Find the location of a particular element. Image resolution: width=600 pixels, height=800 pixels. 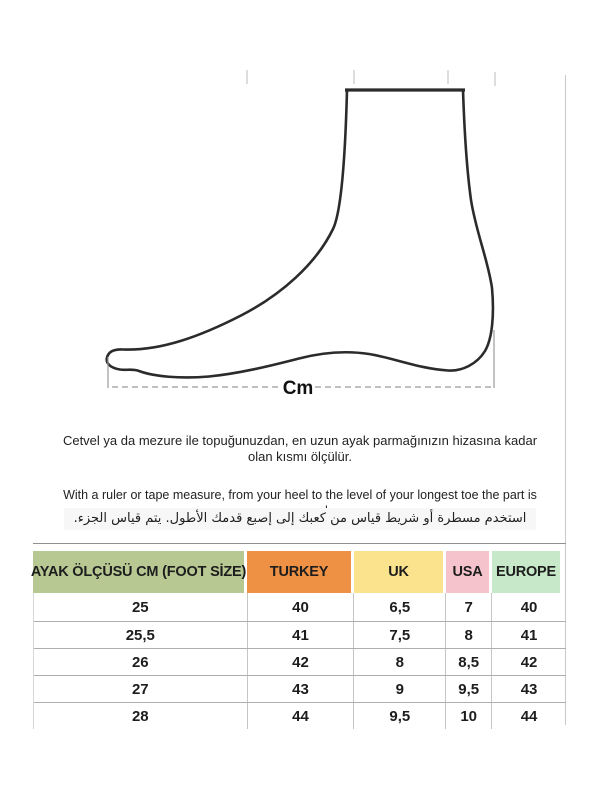

table-cell: 25,5 is located at coordinates (141, 635).